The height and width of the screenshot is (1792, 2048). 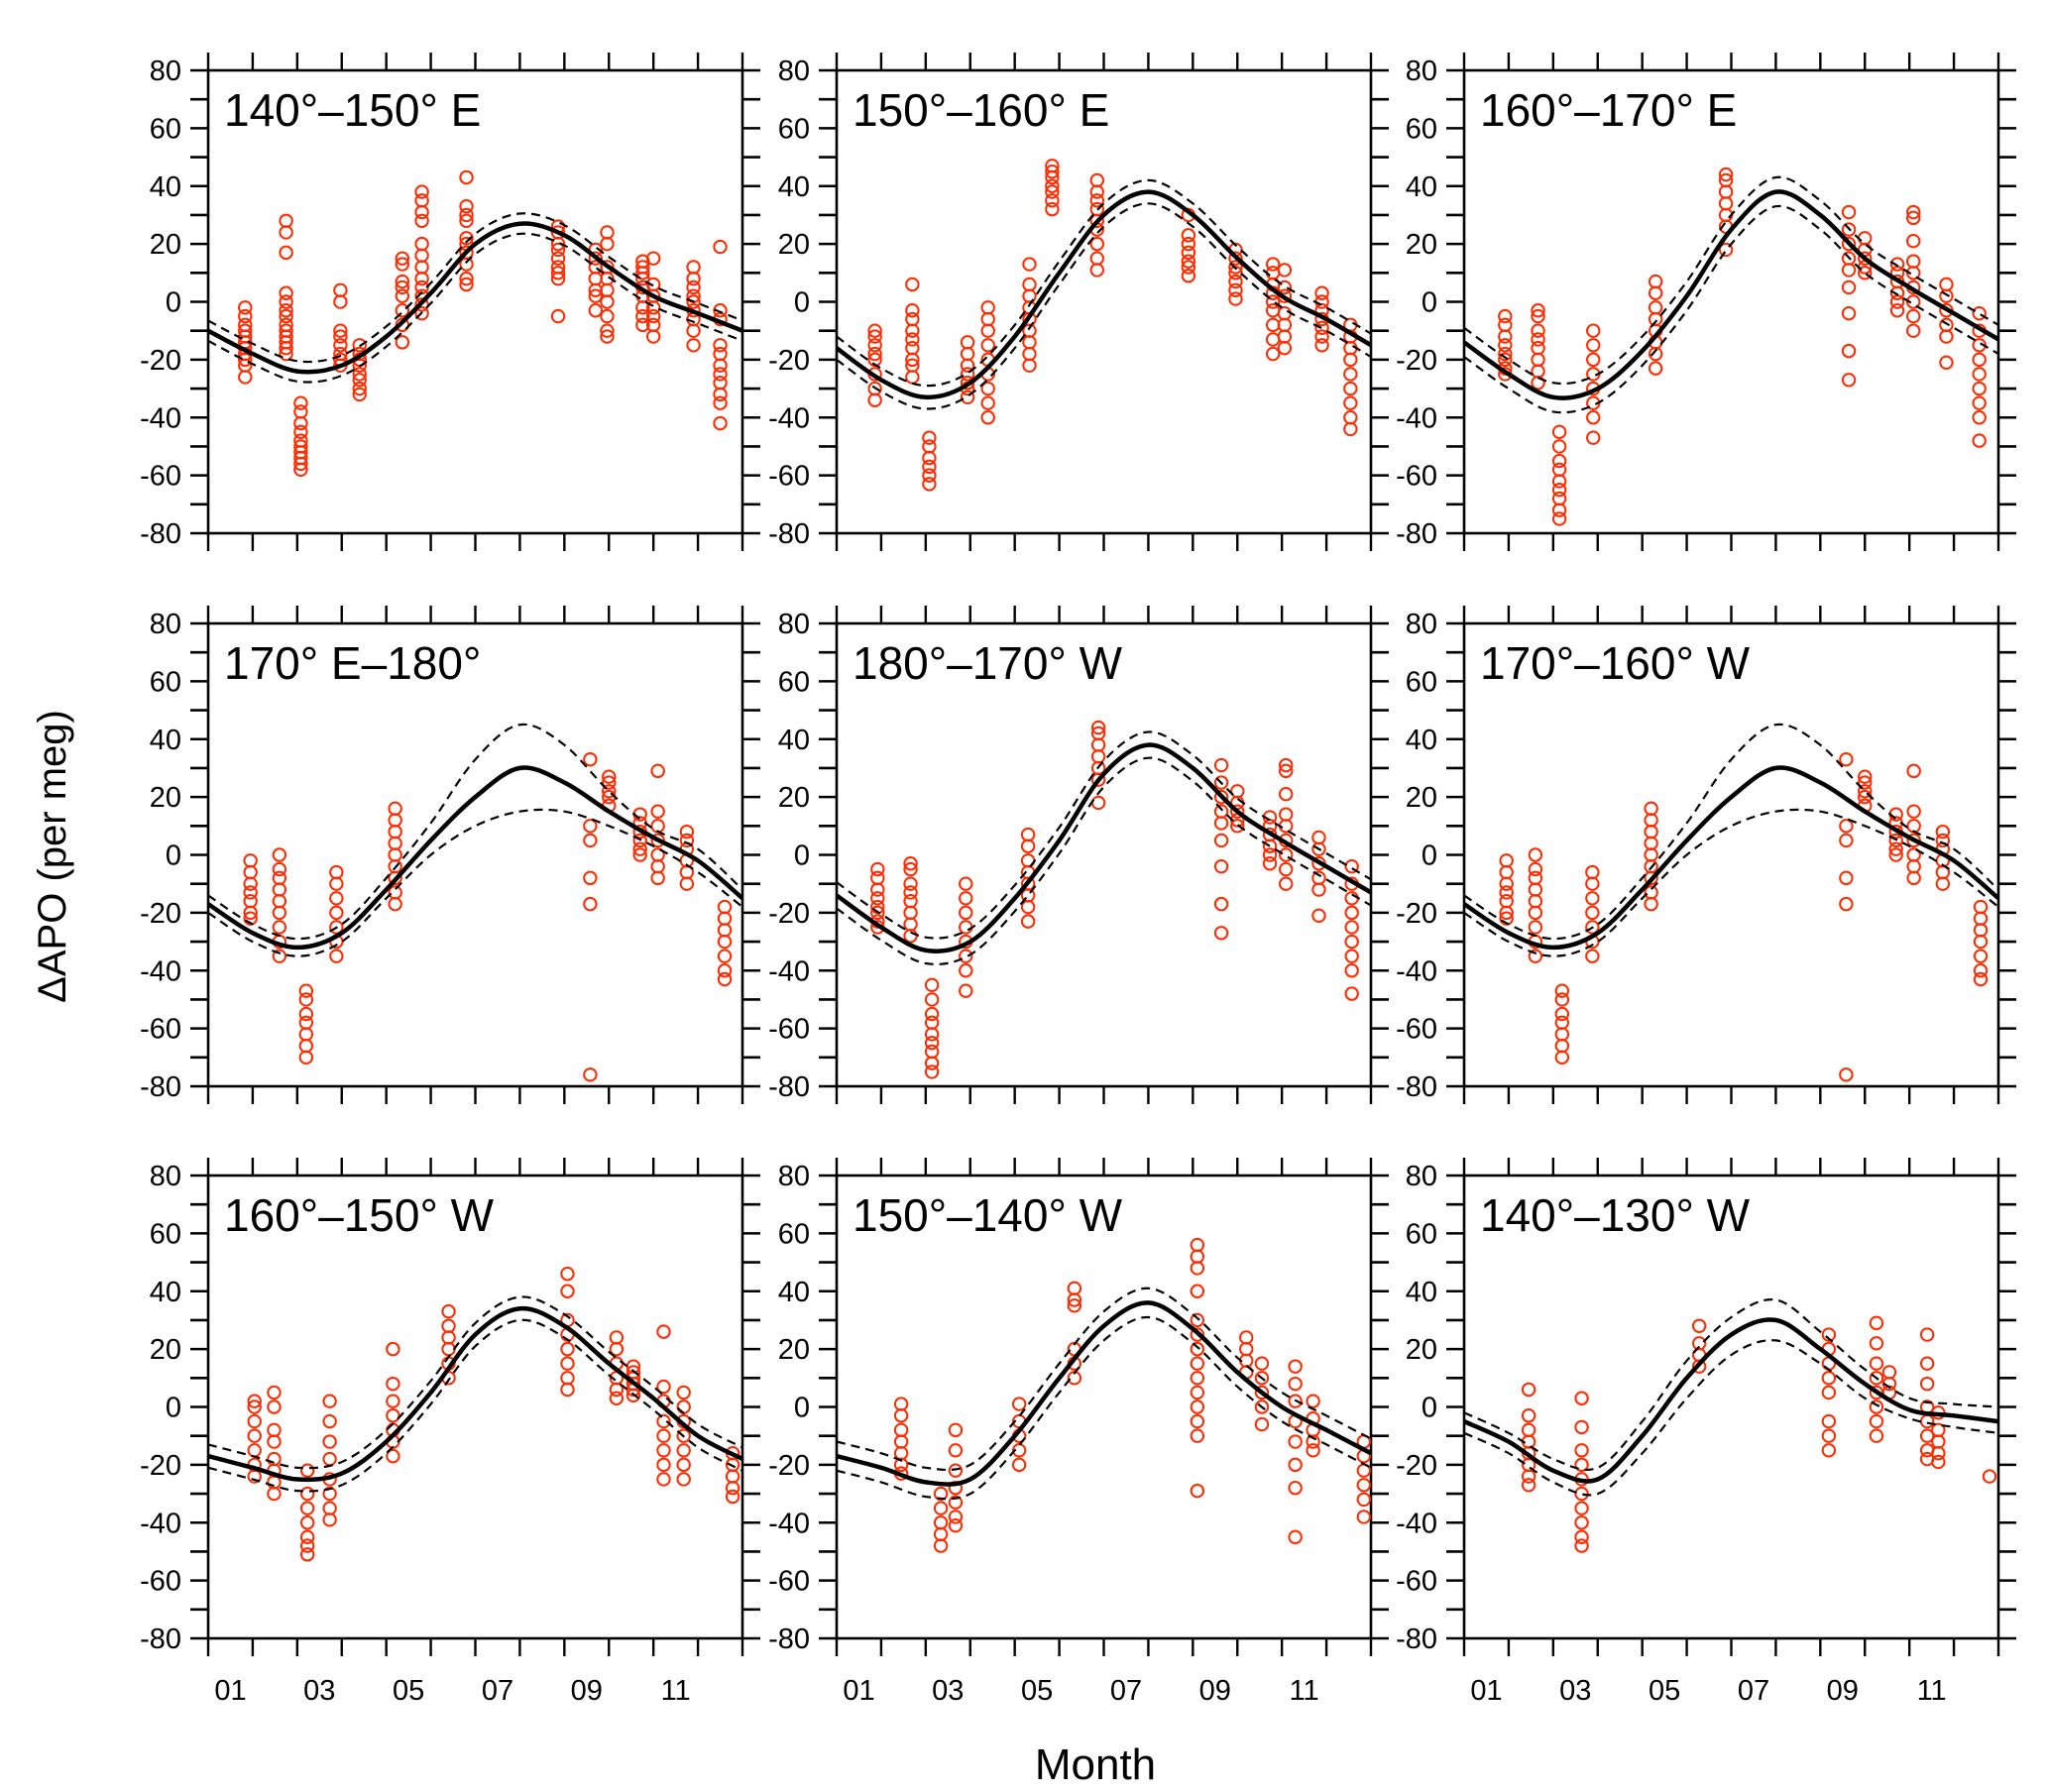 What do you see at coordinates (1615, 1215) in the screenshot?
I see `panel-title: 140°–130° W` at bounding box center [1615, 1215].